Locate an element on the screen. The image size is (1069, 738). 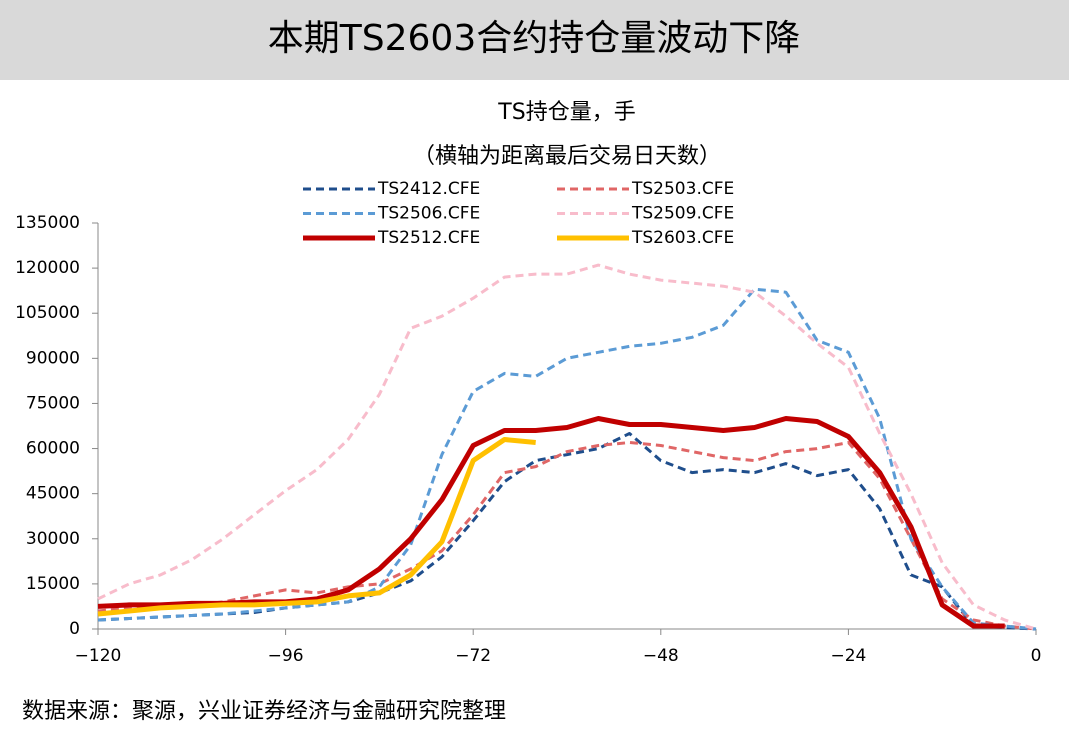
x-tick-label: −48 is located at coordinates (661, 656).